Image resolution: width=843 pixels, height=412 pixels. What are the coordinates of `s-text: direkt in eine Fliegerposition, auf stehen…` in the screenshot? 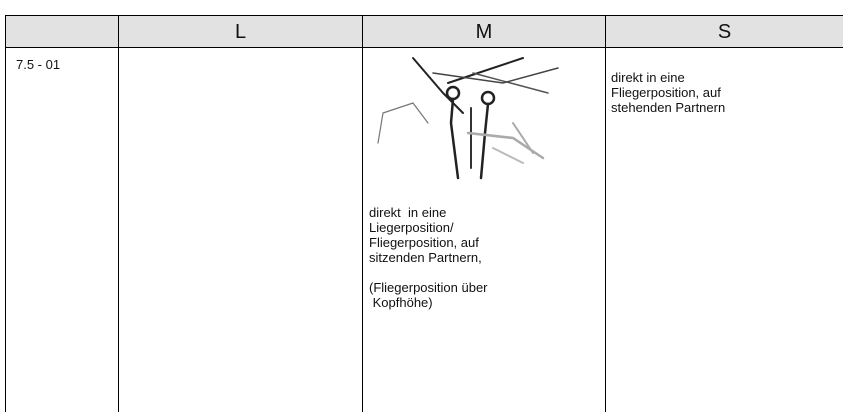 It's located at (727, 92).